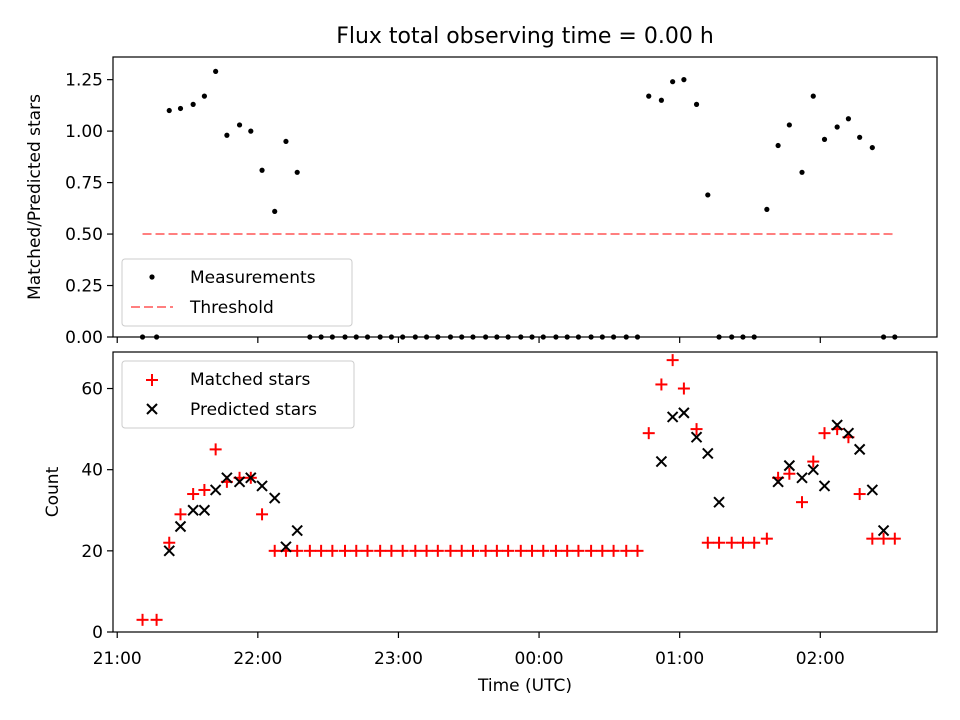 The height and width of the screenshot is (720, 960). I want to click on x-tick-label: 01:00, so click(679, 659).